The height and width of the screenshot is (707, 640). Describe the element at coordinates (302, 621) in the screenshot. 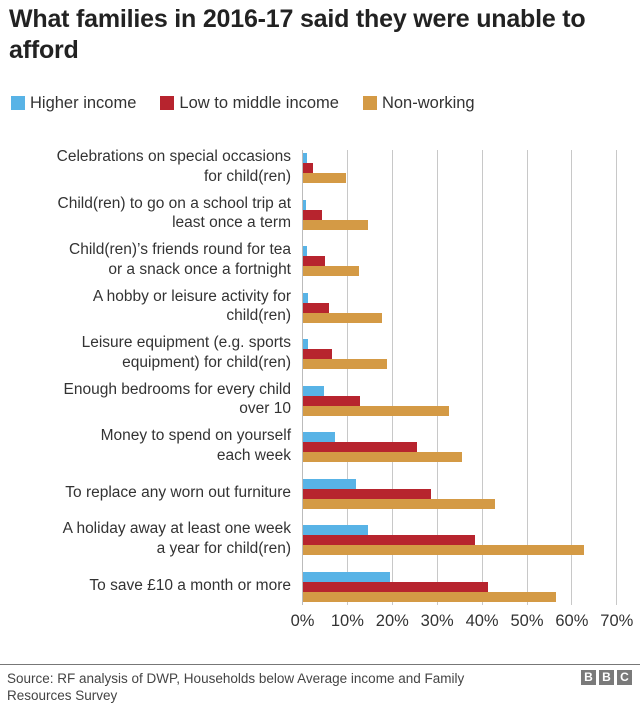

I see `x-tick-label: 0%` at that location.